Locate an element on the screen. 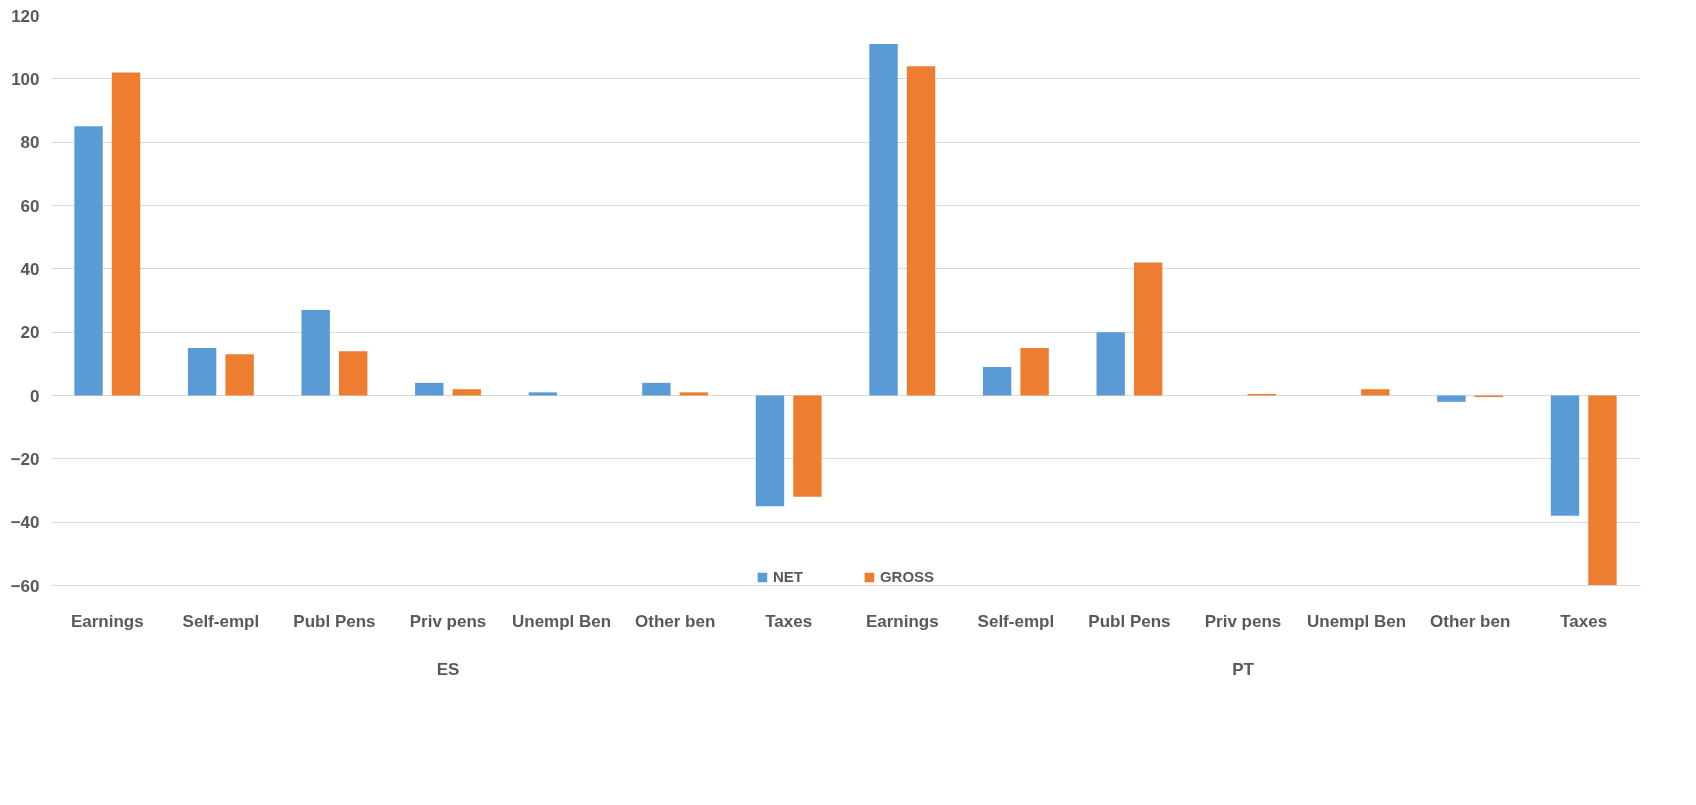 This screenshot has height=805, width=1696. y-tick-label: 0 is located at coordinates (35, 396).